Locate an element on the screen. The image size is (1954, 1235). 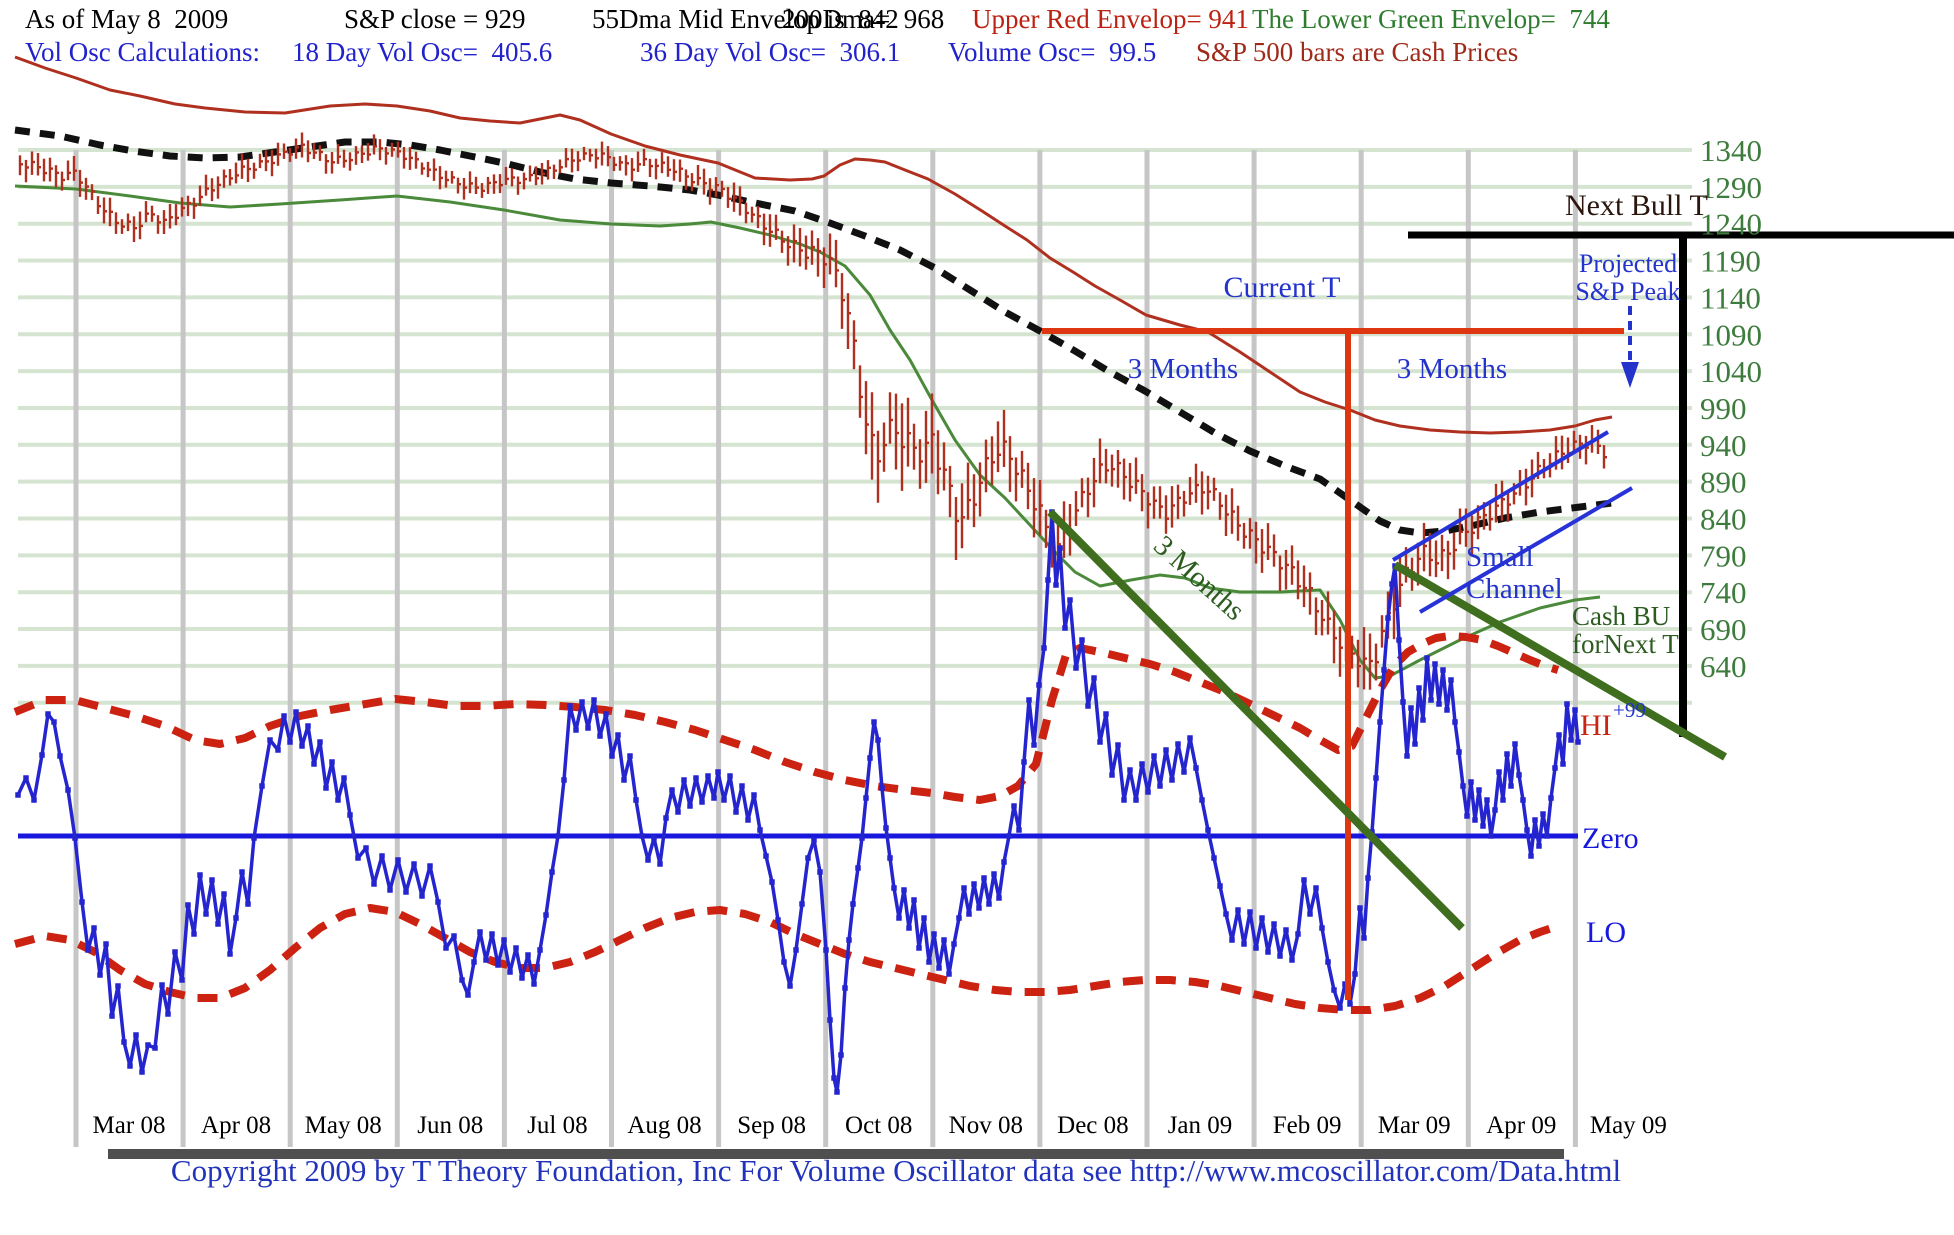
hi-plus99-label: +99 is located at coordinates (1629, 710).